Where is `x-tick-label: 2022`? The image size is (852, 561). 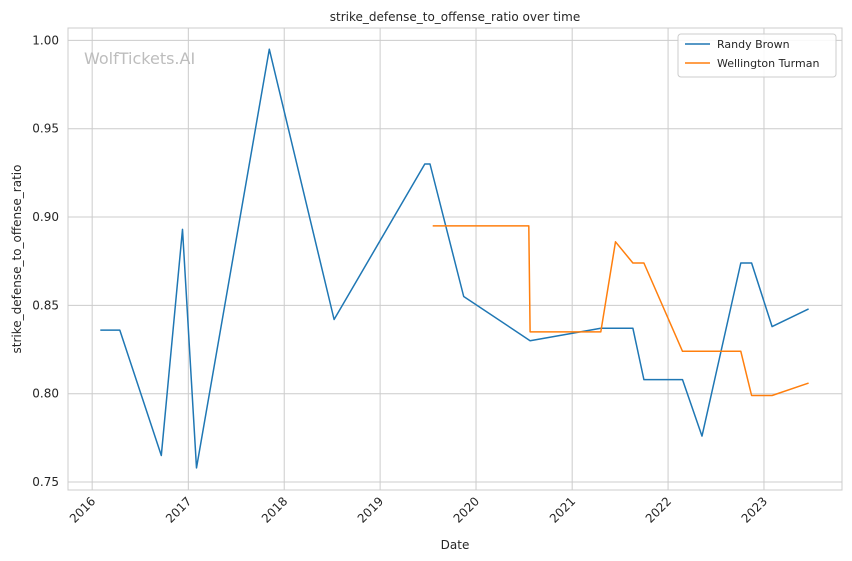
x-tick-label: 2022 is located at coordinates (658, 509).